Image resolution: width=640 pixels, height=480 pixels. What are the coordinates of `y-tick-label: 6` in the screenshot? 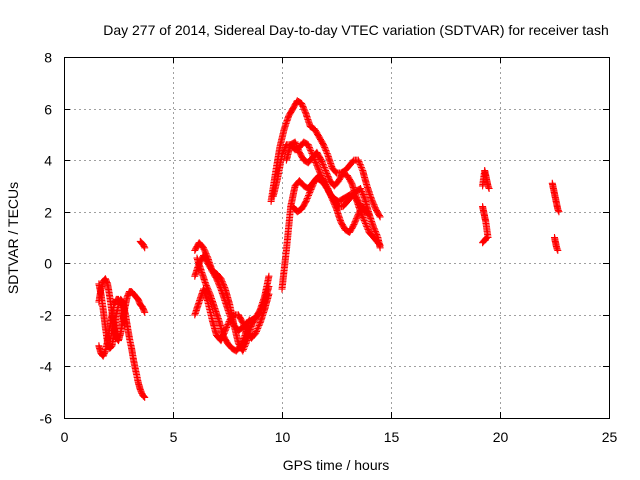 It's located at (48, 110).